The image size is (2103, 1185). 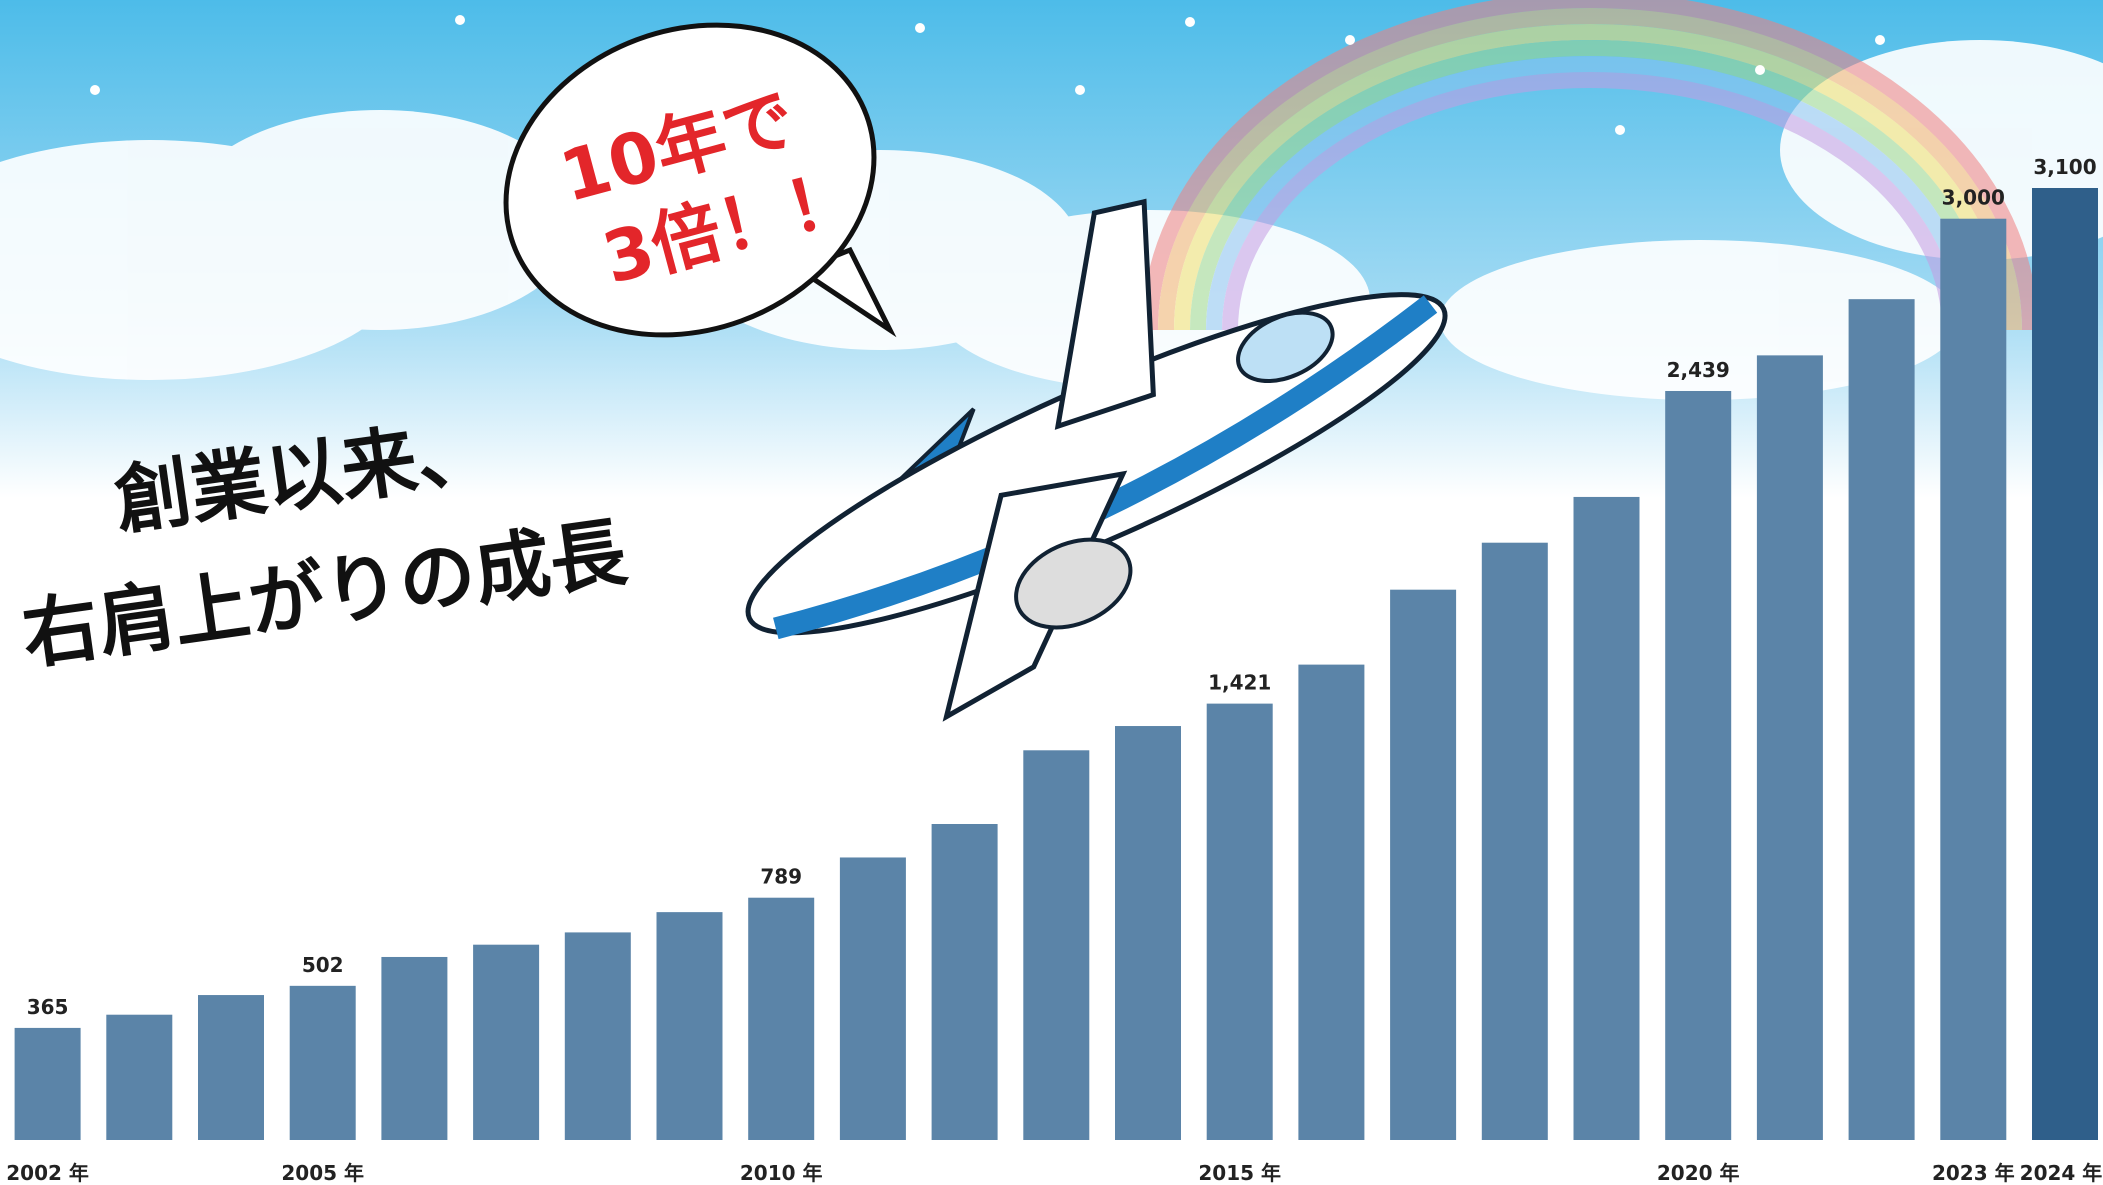 I want to click on airplane, so click(x=1096, y=460).